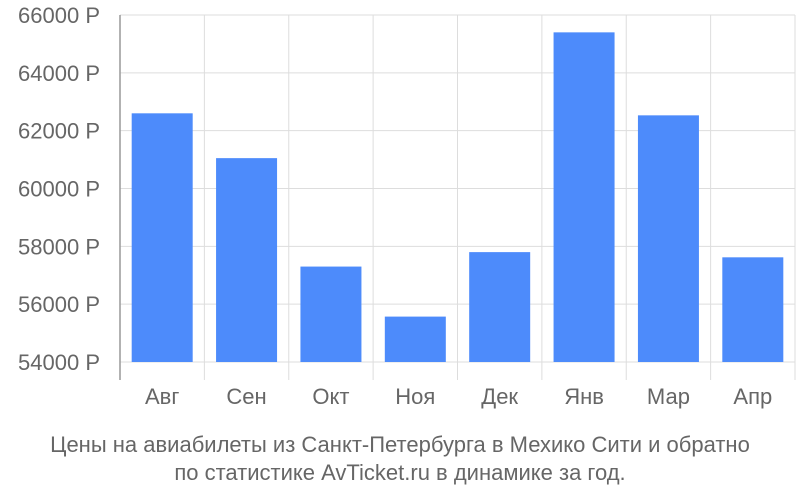  What do you see at coordinates (584, 396) in the screenshot?
I see `x-tick-label: Янв` at bounding box center [584, 396].